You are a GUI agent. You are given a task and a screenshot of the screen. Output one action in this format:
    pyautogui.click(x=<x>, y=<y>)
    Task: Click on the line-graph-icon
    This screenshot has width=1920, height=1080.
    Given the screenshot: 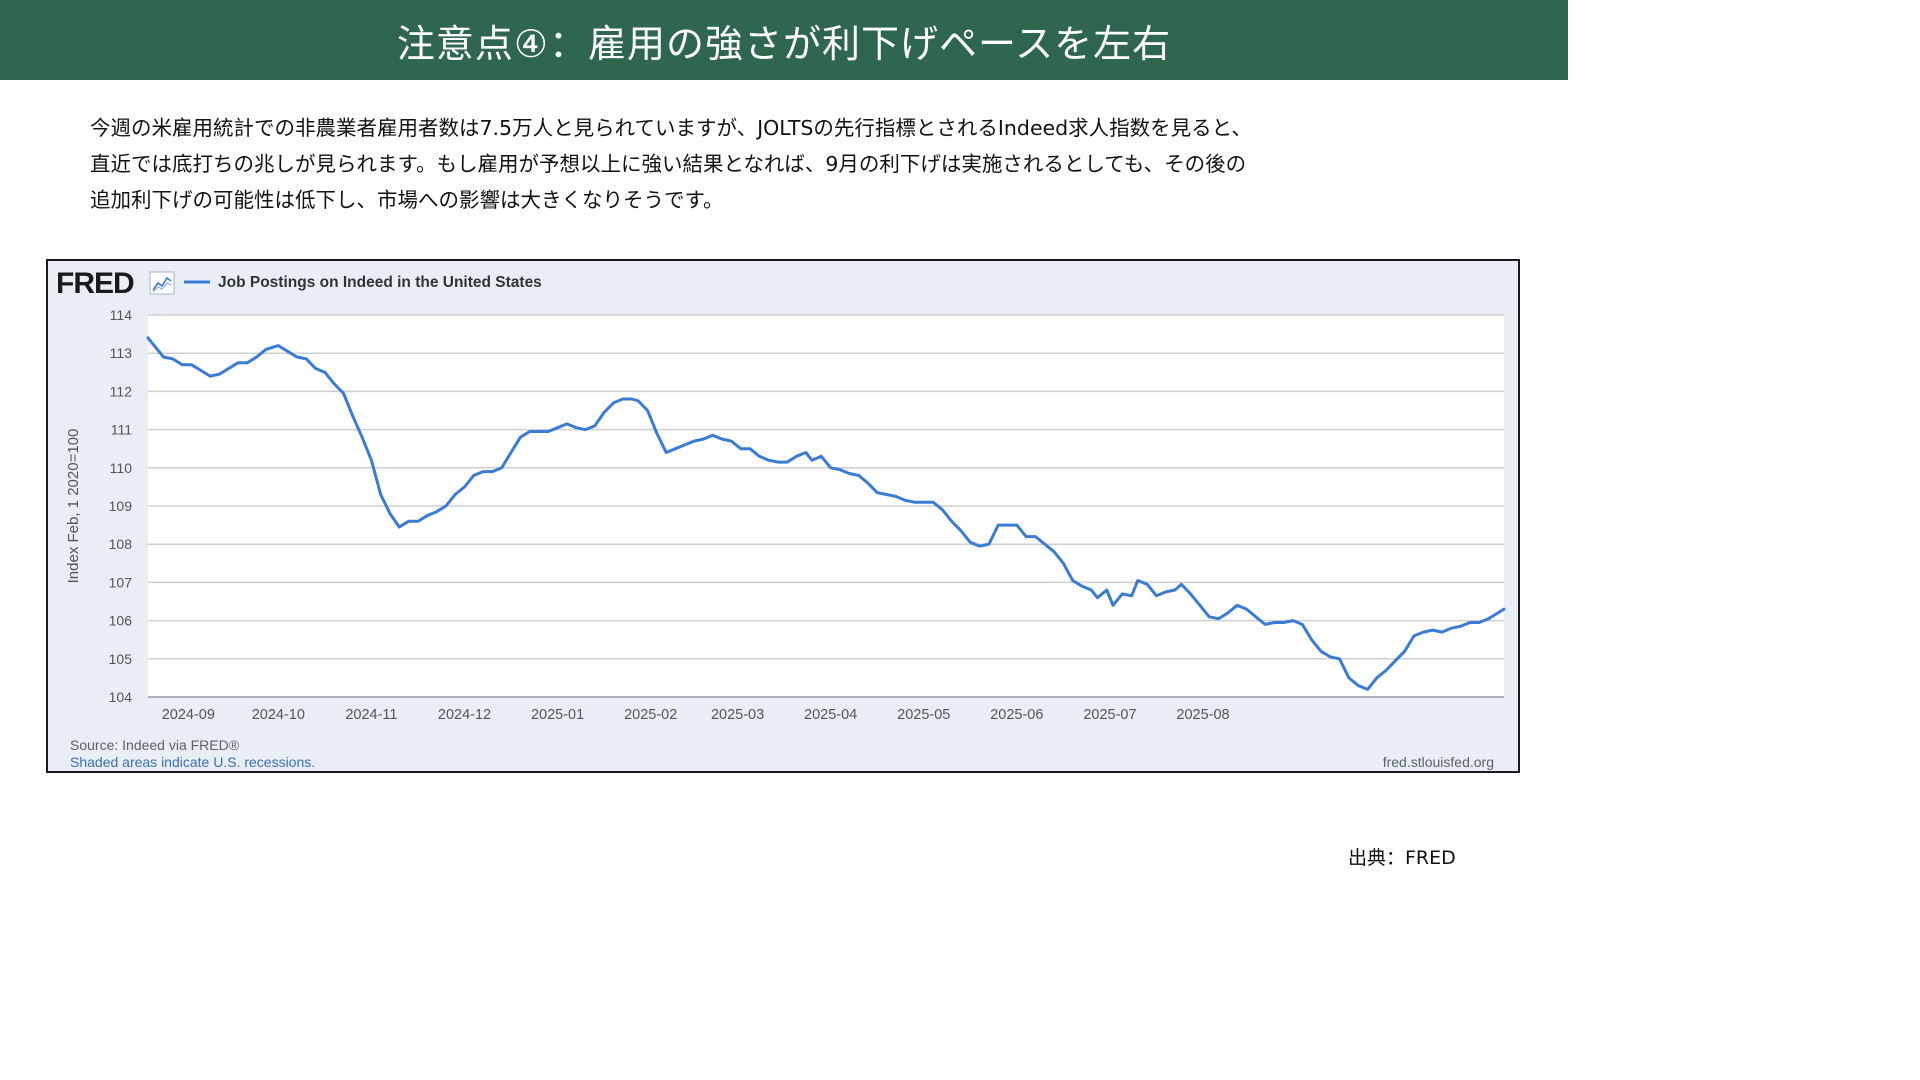 What is the action you would take?
    pyautogui.click(x=162, y=283)
    